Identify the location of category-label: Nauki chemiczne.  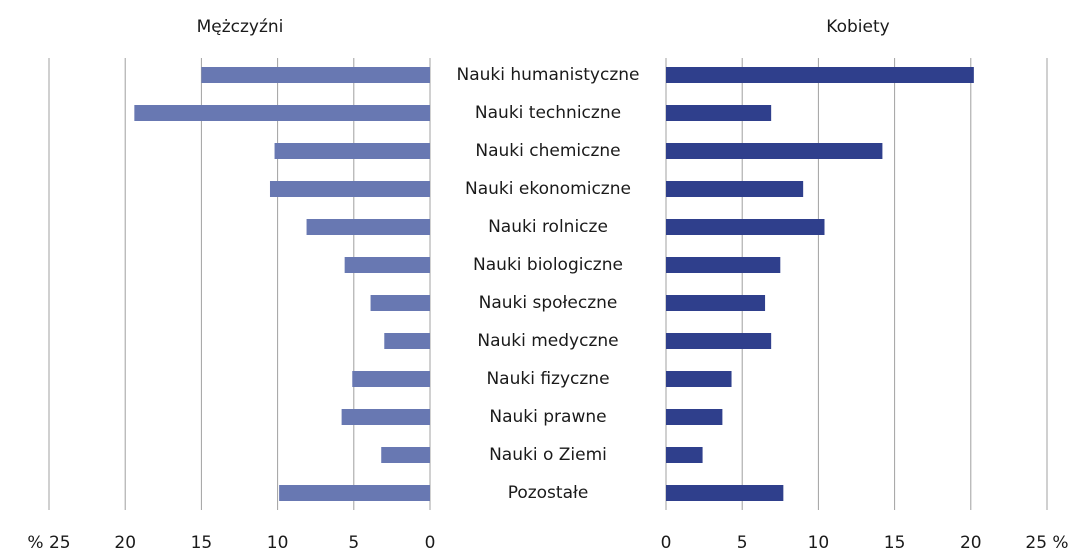
(547, 151).